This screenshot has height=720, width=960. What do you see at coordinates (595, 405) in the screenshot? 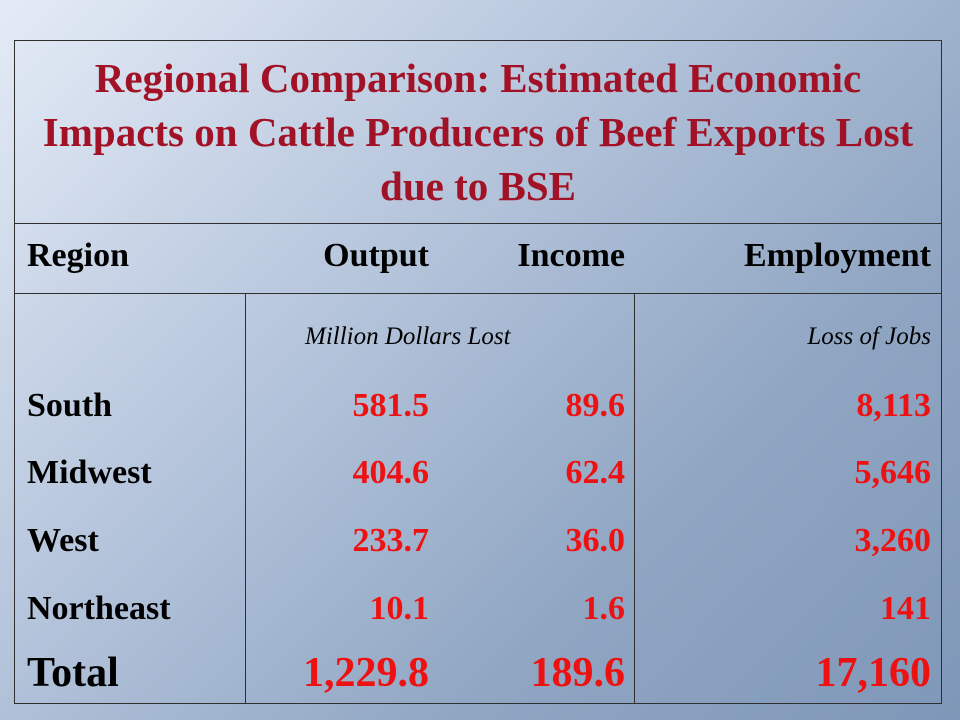
I see `income-cell: 89.6` at bounding box center [595, 405].